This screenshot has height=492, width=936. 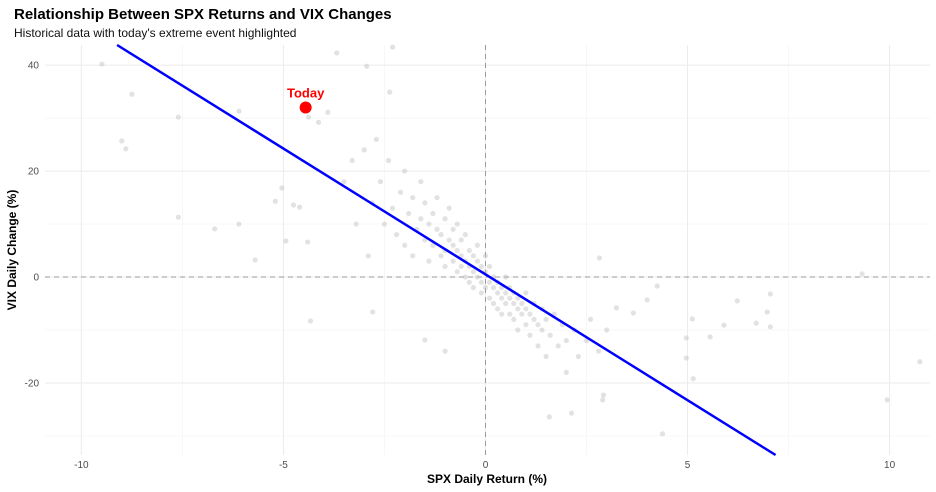 What do you see at coordinates (890, 465) in the screenshot?
I see `x-tick-label: 10` at bounding box center [890, 465].